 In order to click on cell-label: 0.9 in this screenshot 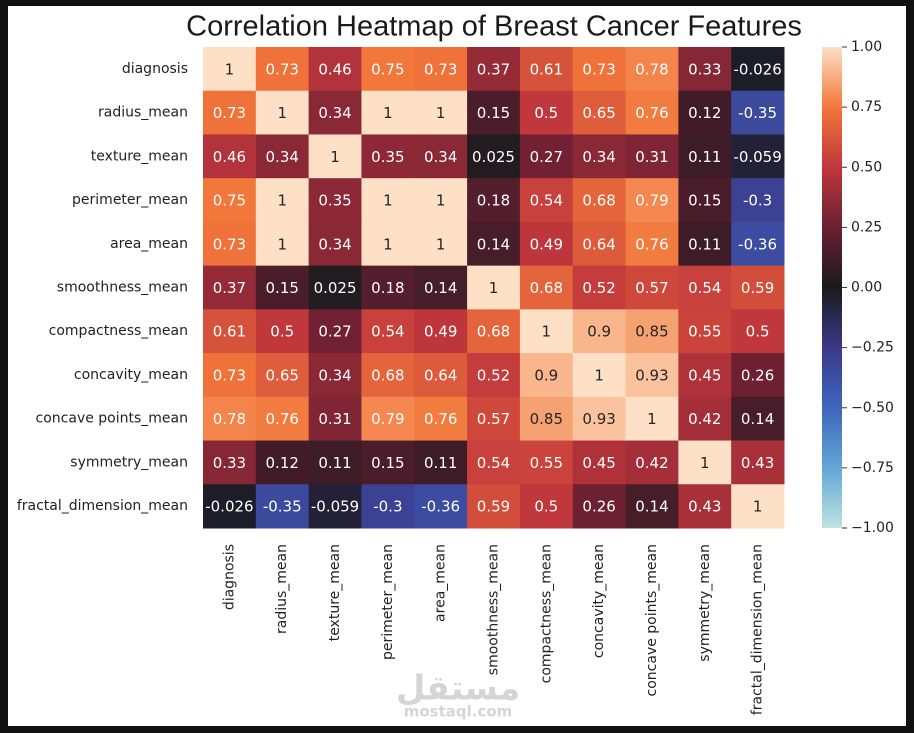, I will do `click(599, 332)`.